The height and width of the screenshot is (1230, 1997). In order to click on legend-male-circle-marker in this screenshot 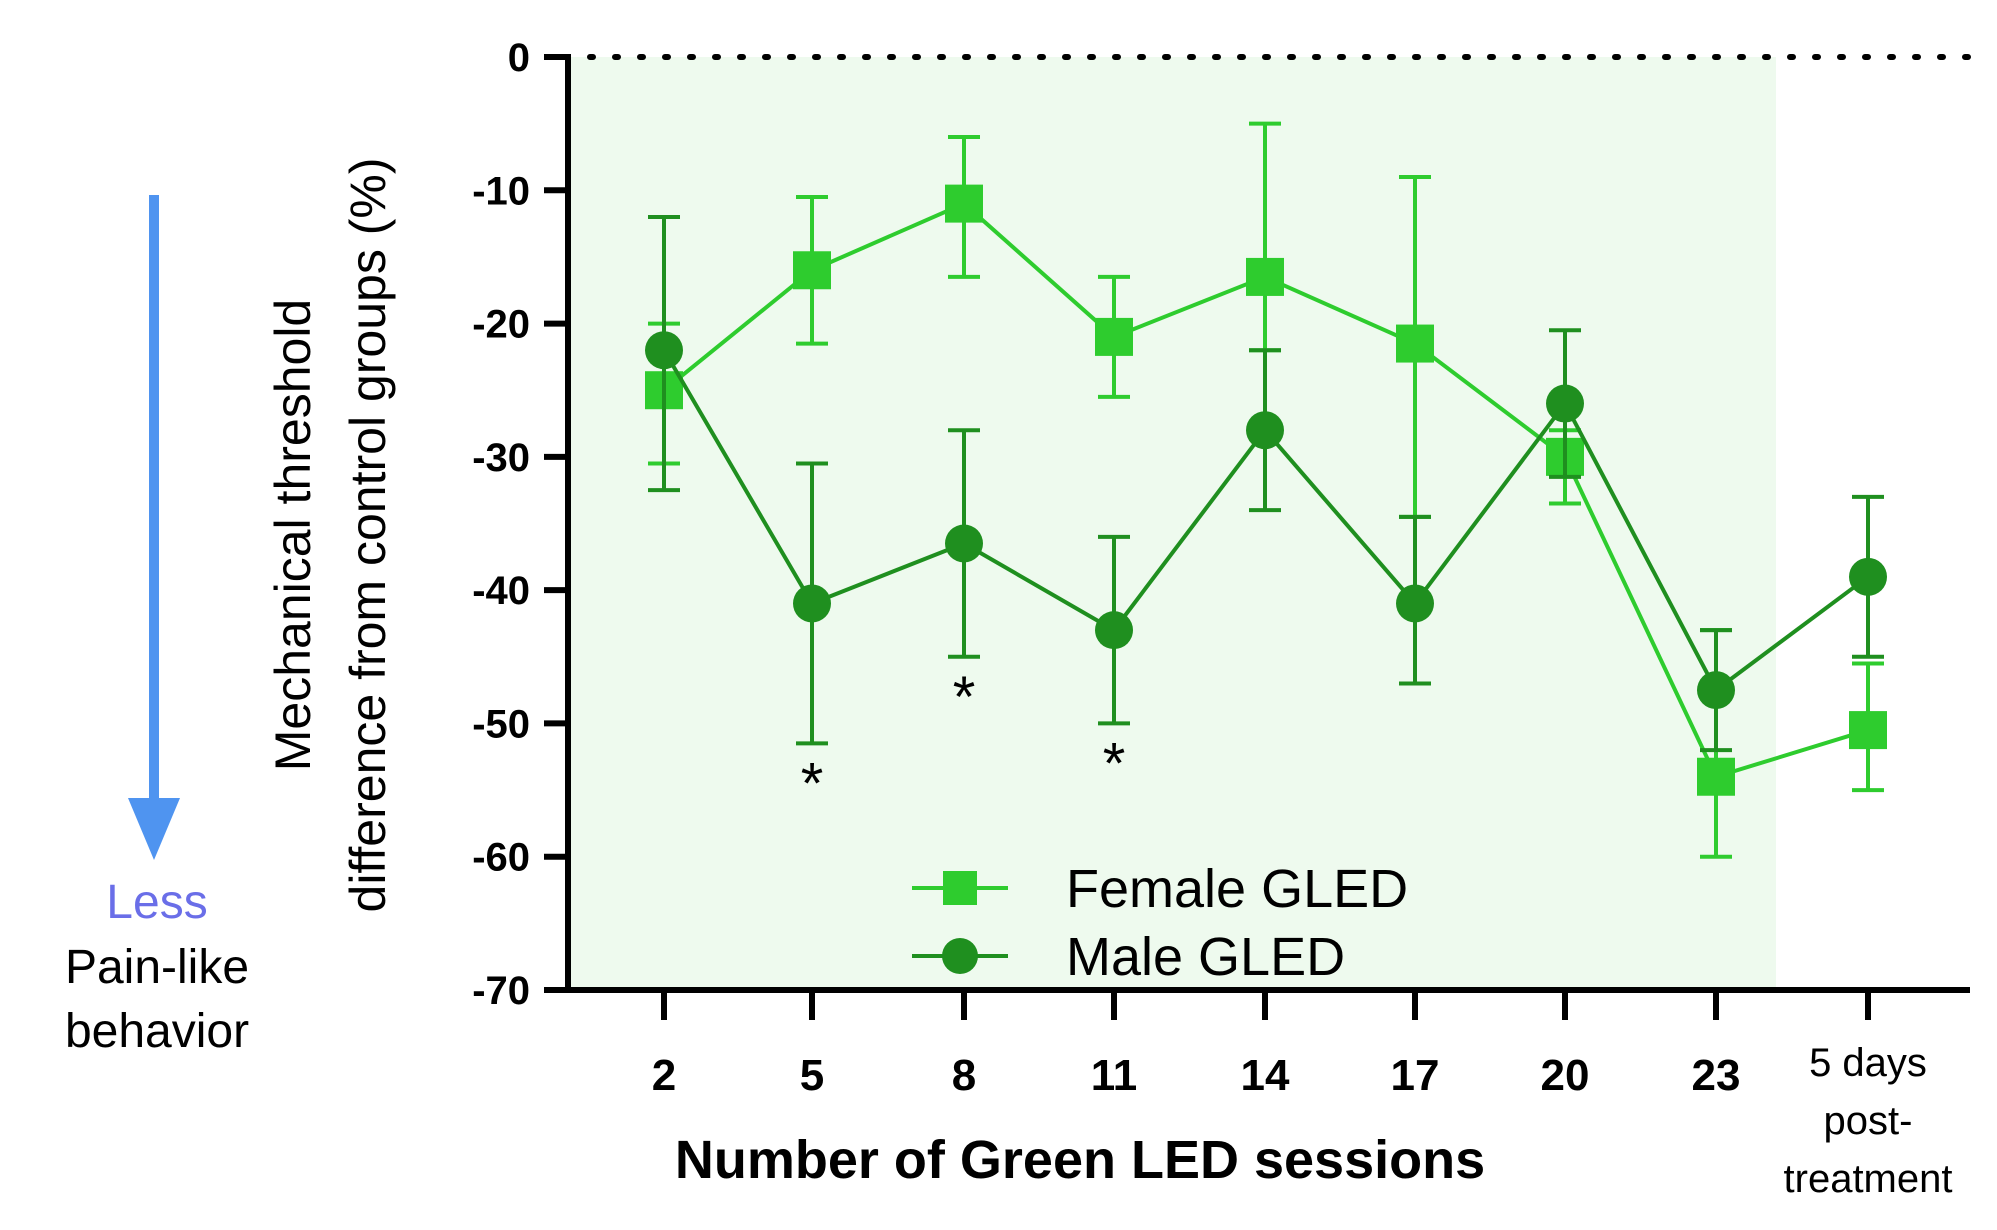, I will do `click(960, 956)`.